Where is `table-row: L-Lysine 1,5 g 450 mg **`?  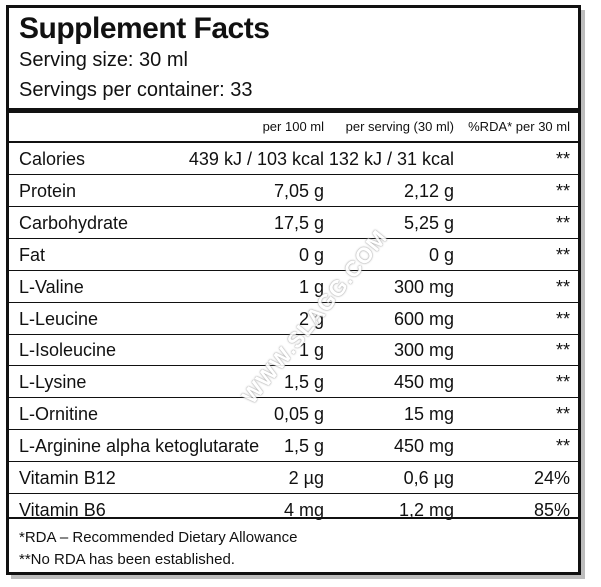
table-row: L-Lysine 1,5 g 450 mg ** is located at coordinates (293, 382).